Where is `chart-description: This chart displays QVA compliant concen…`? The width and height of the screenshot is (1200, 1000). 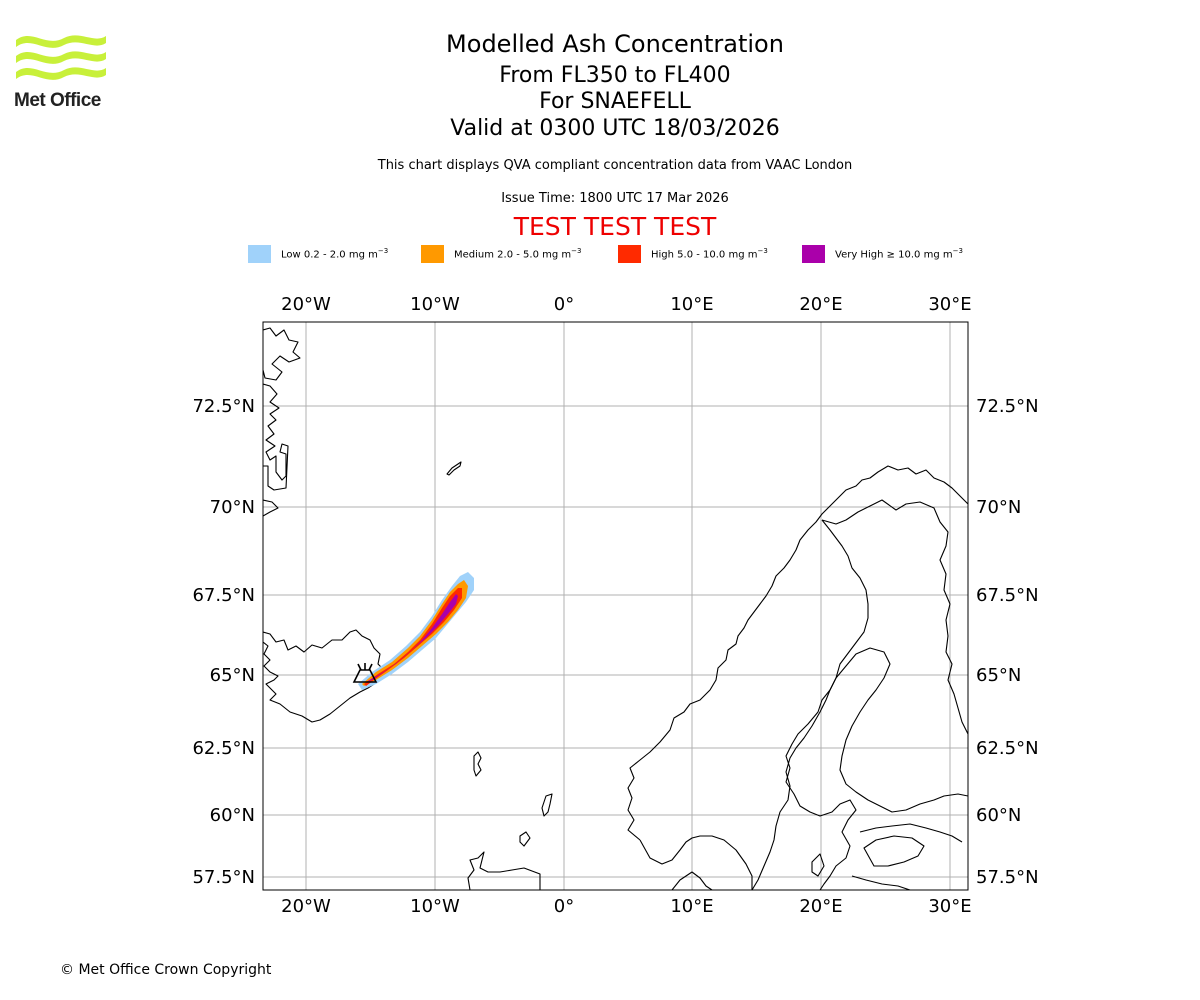 chart-description: This chart displays QVA compliant concen… is located at coordinates (615, 165).